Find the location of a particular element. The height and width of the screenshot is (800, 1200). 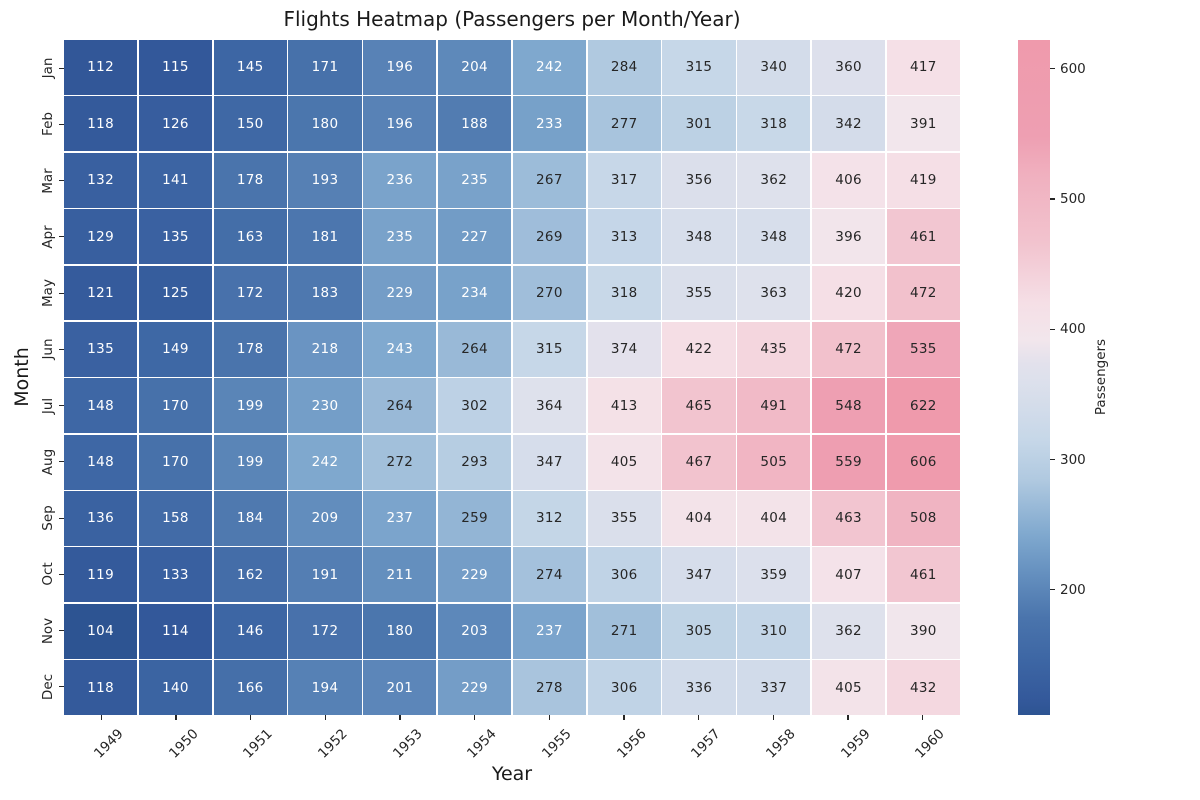

y-tick-label: Mar is located at coordinates (48, 180).